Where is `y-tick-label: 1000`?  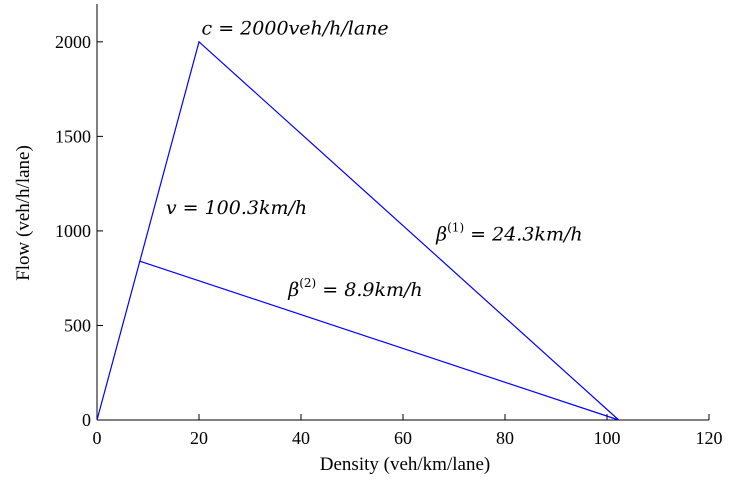 y-tick-label: 1000 is located at coordinates (73, 231).